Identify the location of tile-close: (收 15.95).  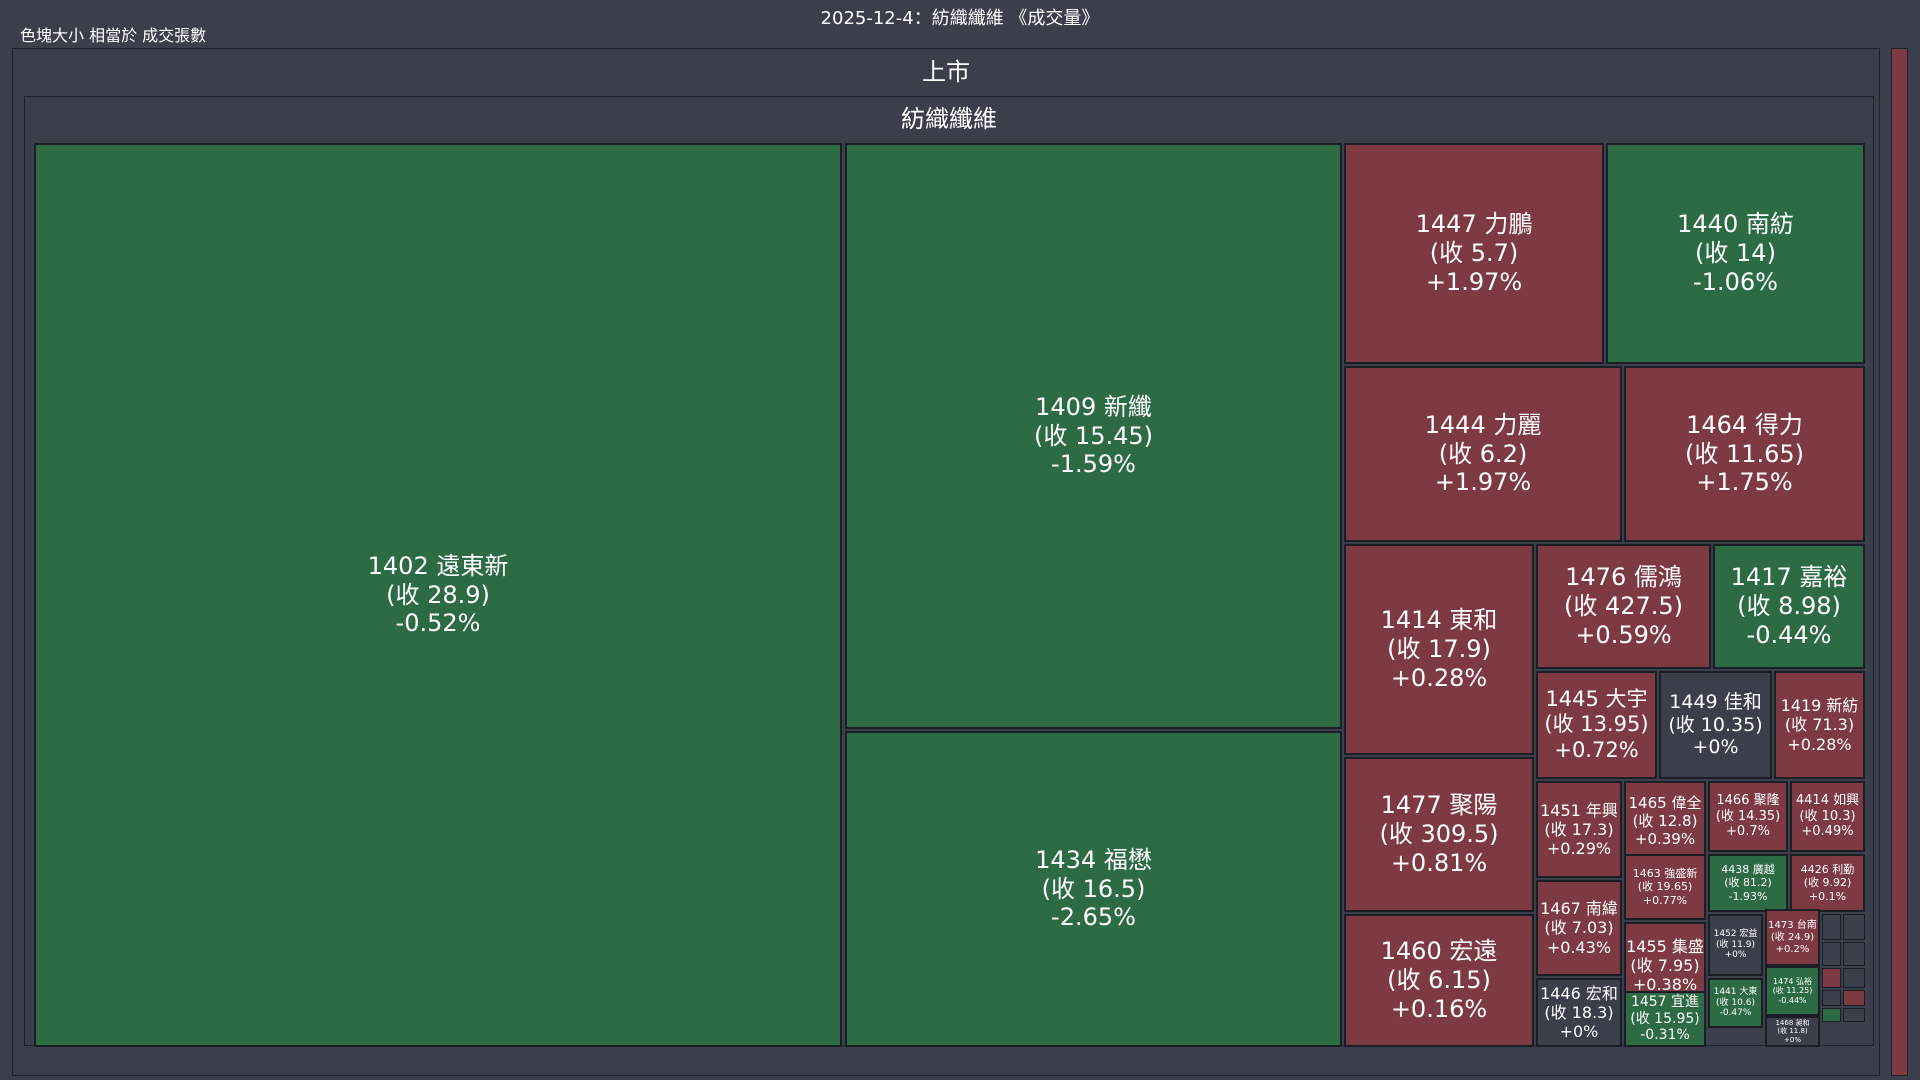
(1665, 1018).